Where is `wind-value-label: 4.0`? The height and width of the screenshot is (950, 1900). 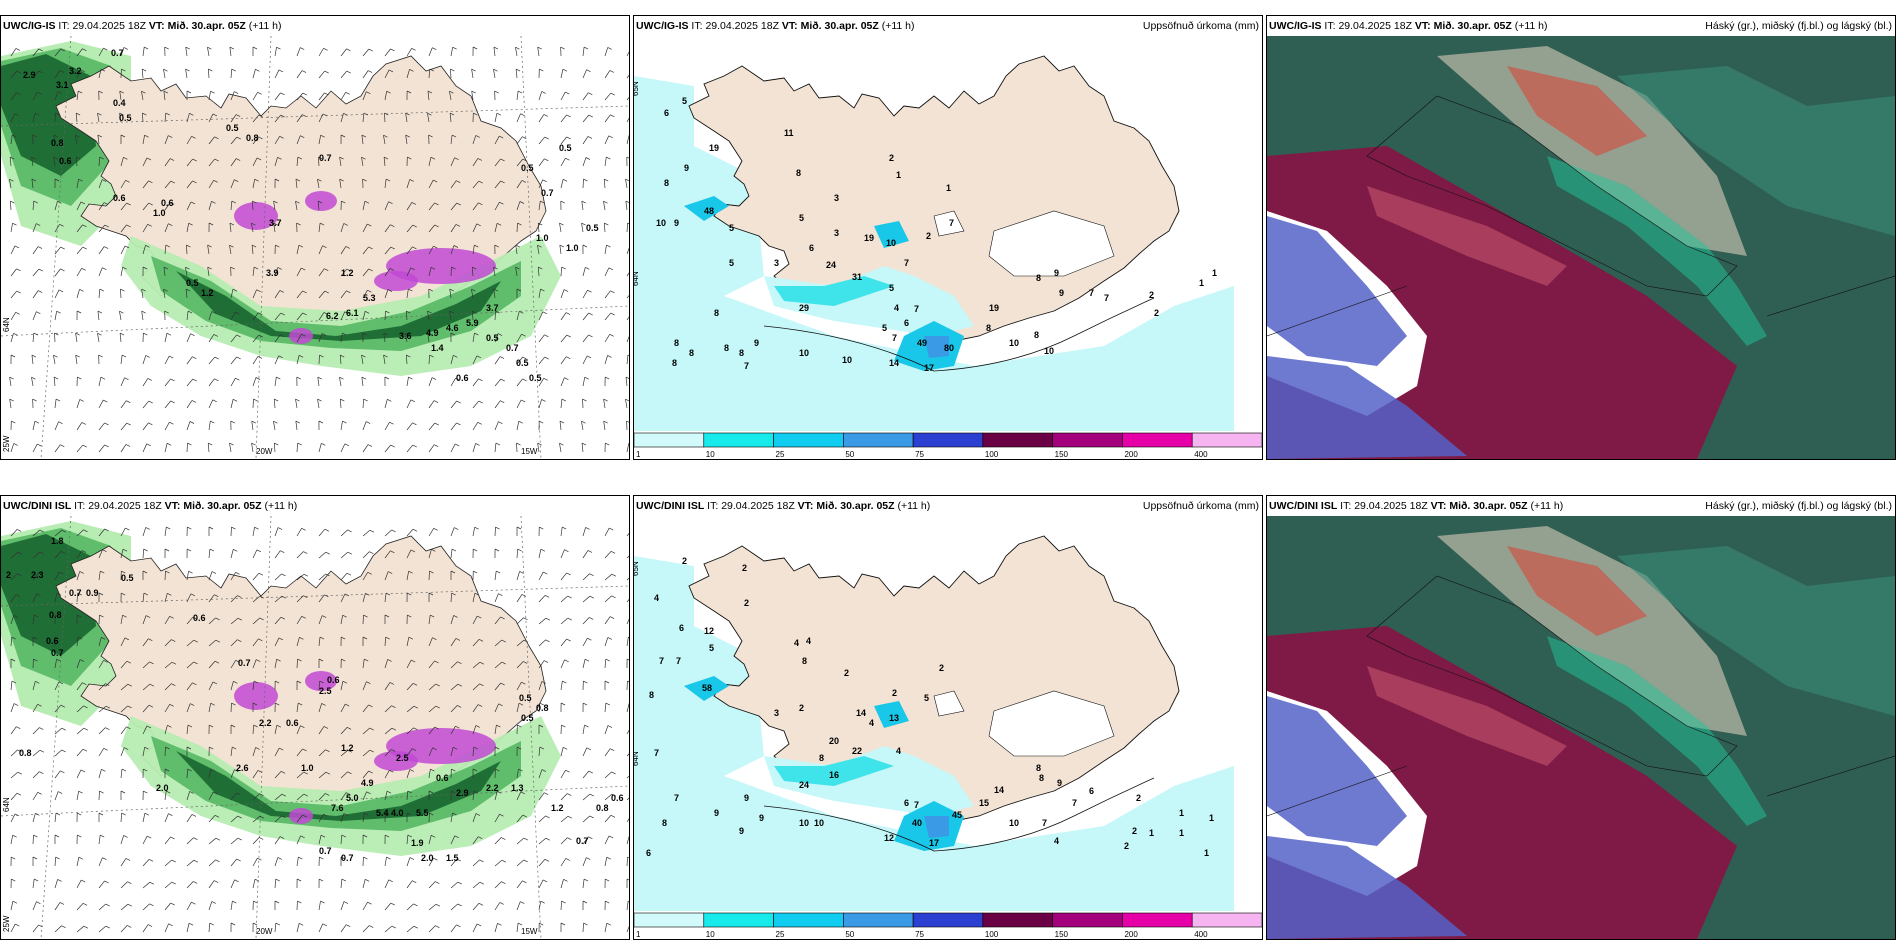 wind-value-label: 4.0 is located at coordinates (397, 813).